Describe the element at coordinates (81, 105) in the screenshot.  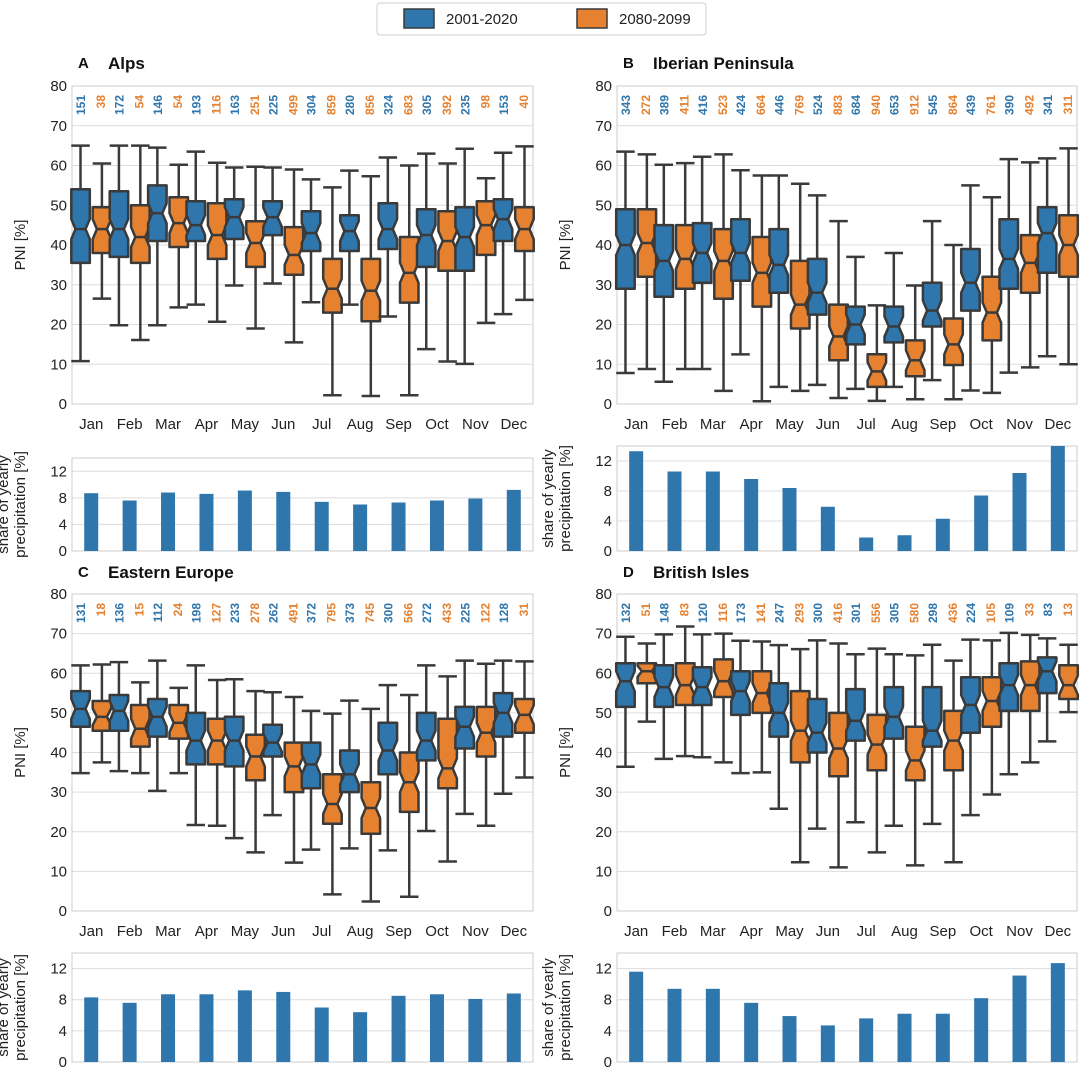
I see `count-2001-2020: 151` at that location.